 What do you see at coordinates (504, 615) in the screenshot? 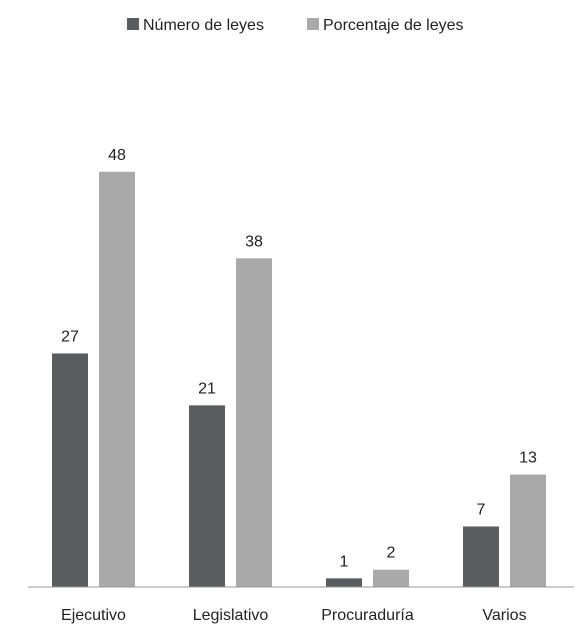
I see `category-label-3: Varios` at bounding box center [504, 615].